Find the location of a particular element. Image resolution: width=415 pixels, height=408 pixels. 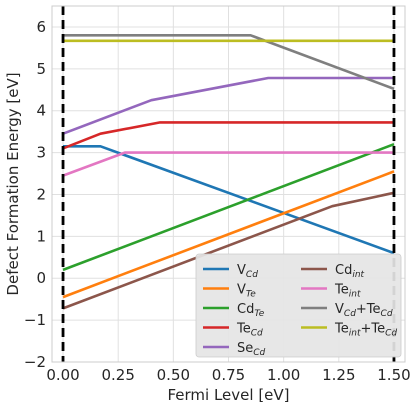

x-tick-label: 0.50 is located at coordinates (173, 375).